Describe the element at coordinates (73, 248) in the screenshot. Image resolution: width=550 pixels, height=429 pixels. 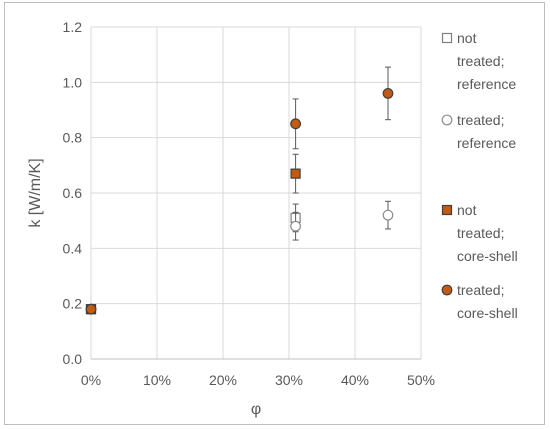
I see `y-tick-label: 0.4` at that location.